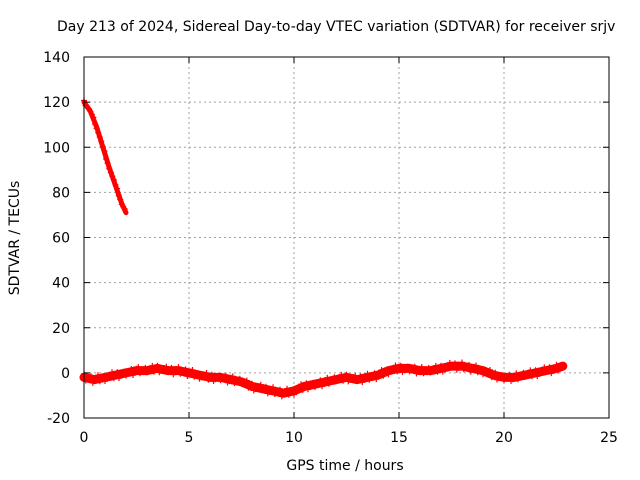 The height and width of the screenshot is (480, 640). What do you see at coordinates (504, 438) in the screenshot?
I see `x-tick-label: 20` at bounding box center [504, 438].